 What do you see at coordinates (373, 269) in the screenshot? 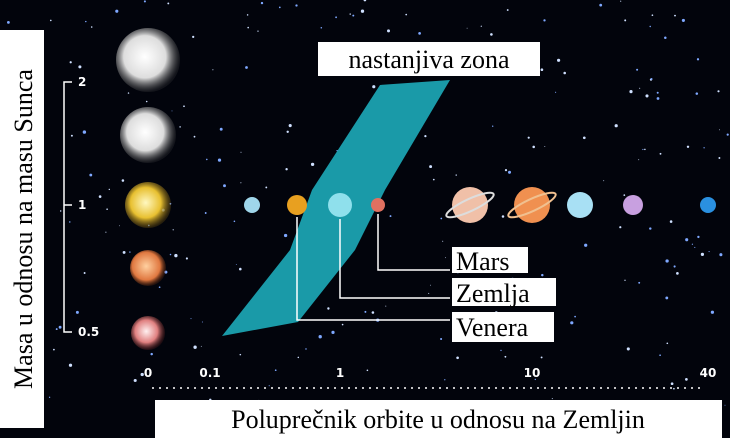
I see `leader-line` at bounding box center [373, 269].